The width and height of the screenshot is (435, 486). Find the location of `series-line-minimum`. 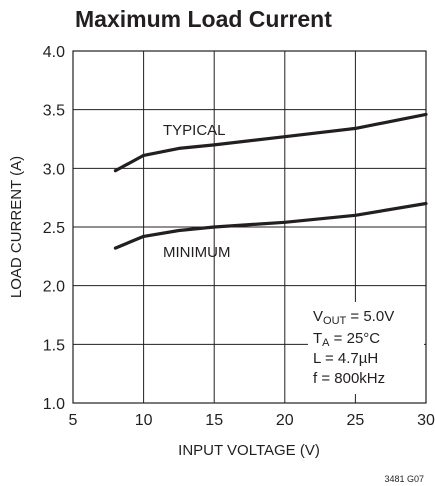

series-line-minimum is located at coordinates (270, 225).